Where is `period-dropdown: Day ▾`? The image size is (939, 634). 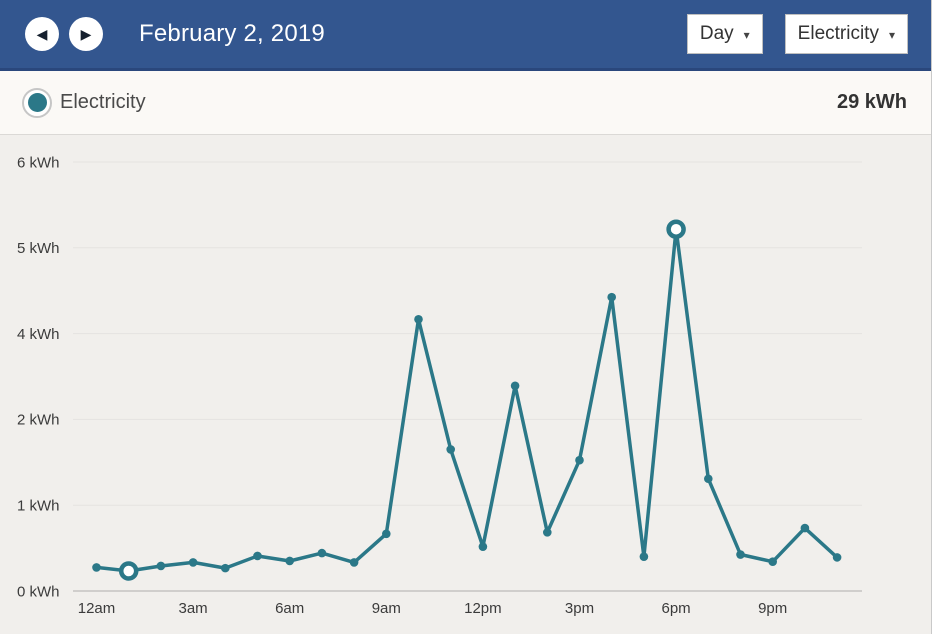
period-dropdown: Day ▾ is located at coordinates (724, 34).